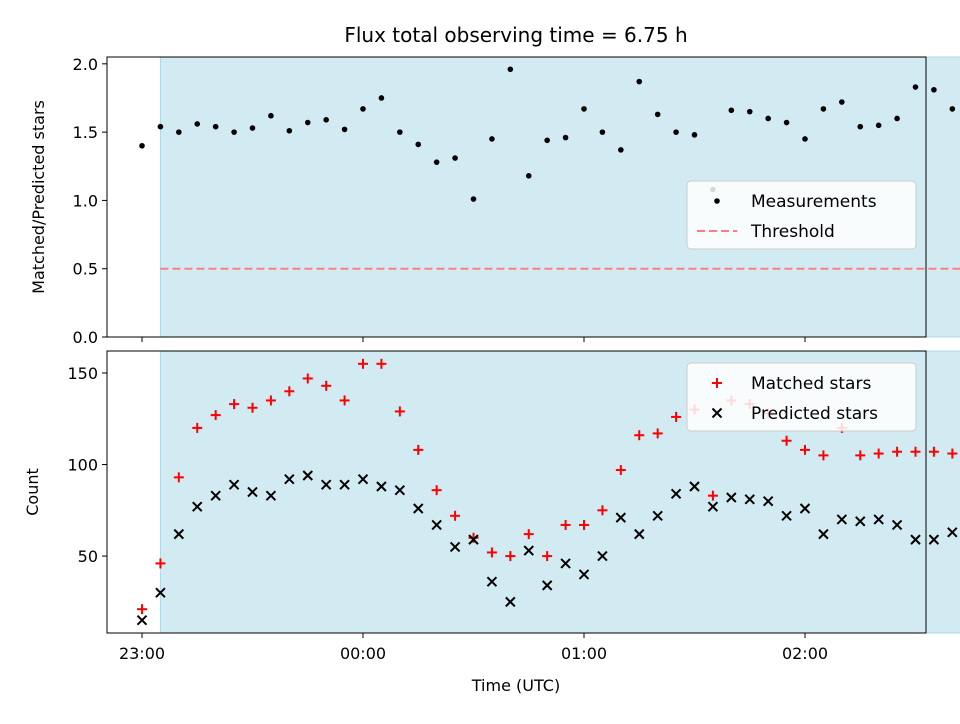 The height and width of the screenshot is (724, 960). Describe the element at coordinates (717, 383) in the screenshot. I see `legend-marker` at that location.